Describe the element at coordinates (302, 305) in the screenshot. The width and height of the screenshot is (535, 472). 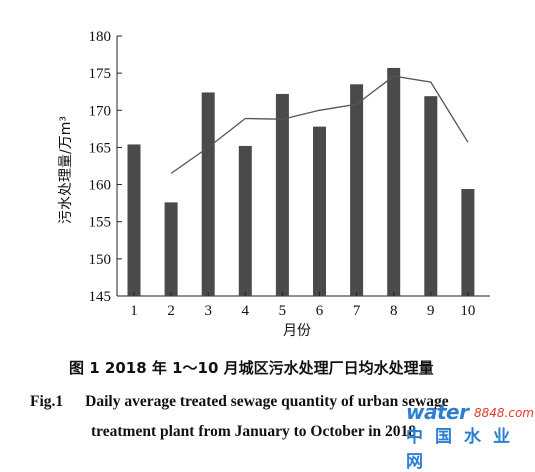
I see `x-axis-ticks: 1 2 3 4 5 6 7 8 9 10` at that location.